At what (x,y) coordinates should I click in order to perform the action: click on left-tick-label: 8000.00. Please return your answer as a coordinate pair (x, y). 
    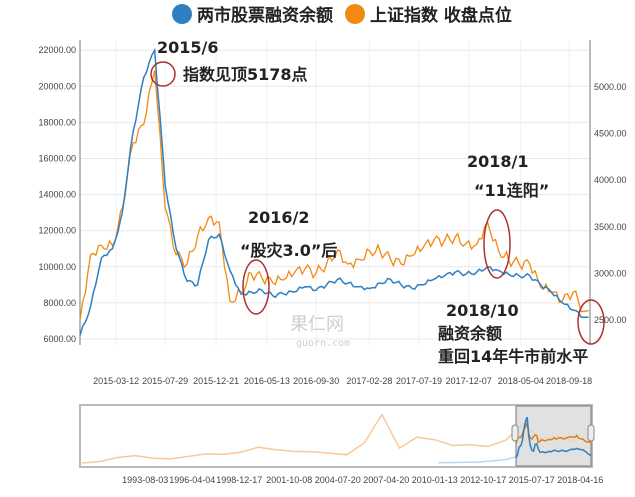
    Looking at the image, I should click on (59, 303).